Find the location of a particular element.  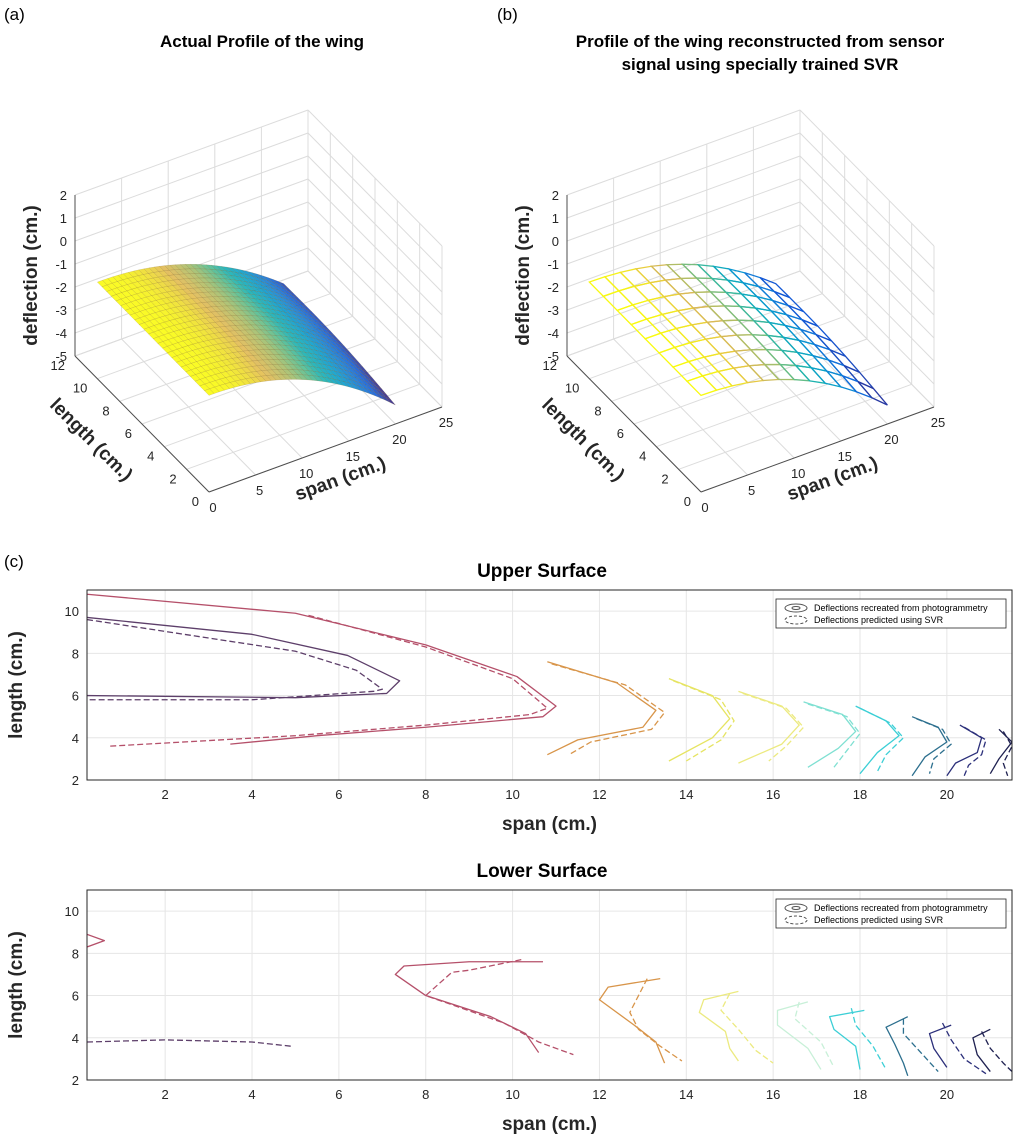

legend-swatch-dashed is located at coordinates (796, 920).